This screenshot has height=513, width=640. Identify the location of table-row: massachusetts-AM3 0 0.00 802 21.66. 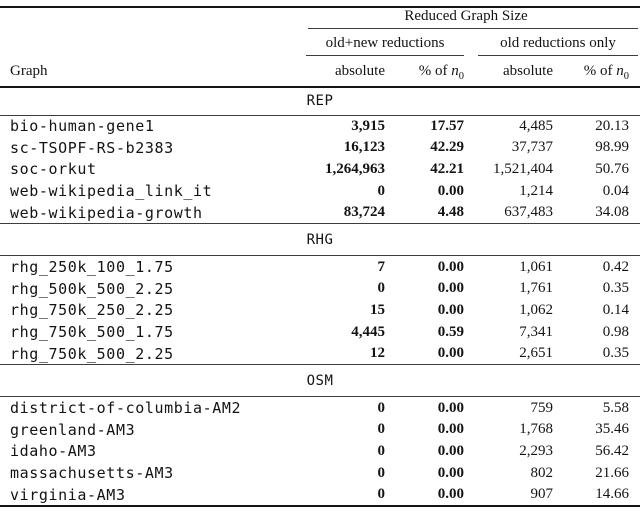
(320, 473).